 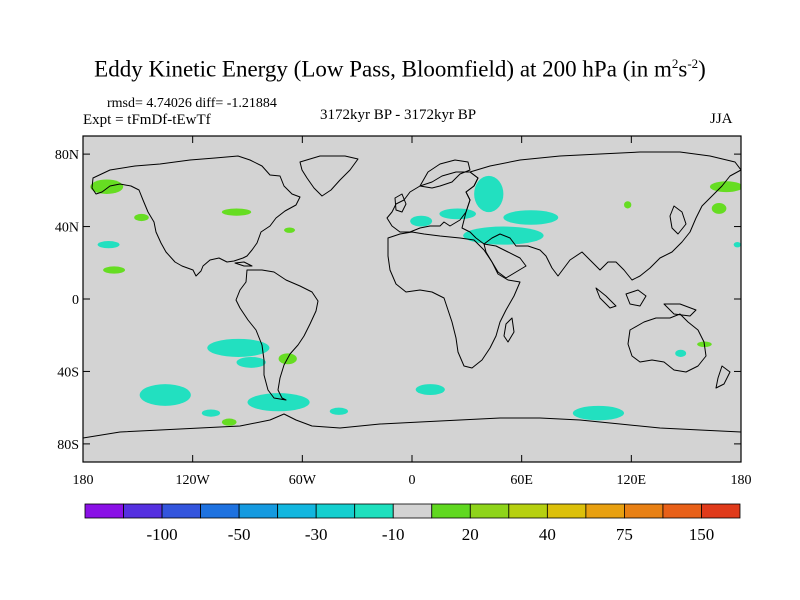 I want to click on coast-japan, so click(x=678, y=220).